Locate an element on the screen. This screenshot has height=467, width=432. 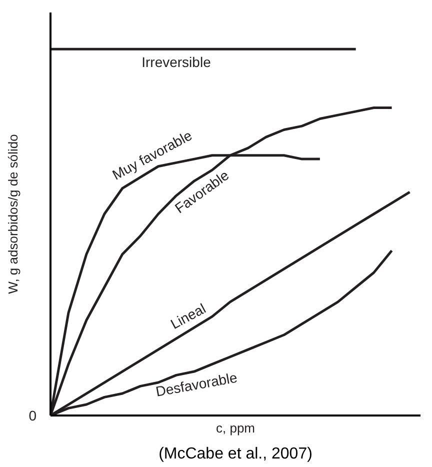
text: (McCabe et al., 2007) is located at coordinates (235, 454).